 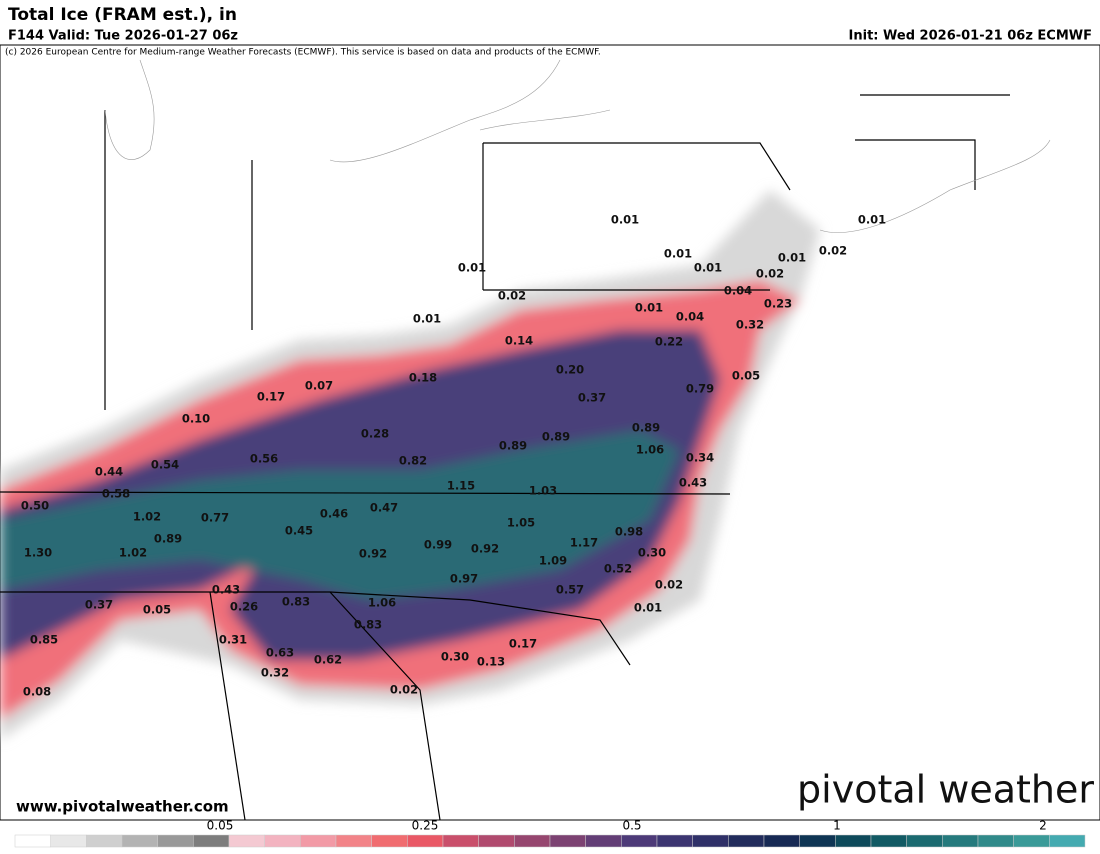 What do you see at coordinates (631, 826) in the screenshot?
I see `colorbar-label: 0.5` at bounding box center [631, 826].